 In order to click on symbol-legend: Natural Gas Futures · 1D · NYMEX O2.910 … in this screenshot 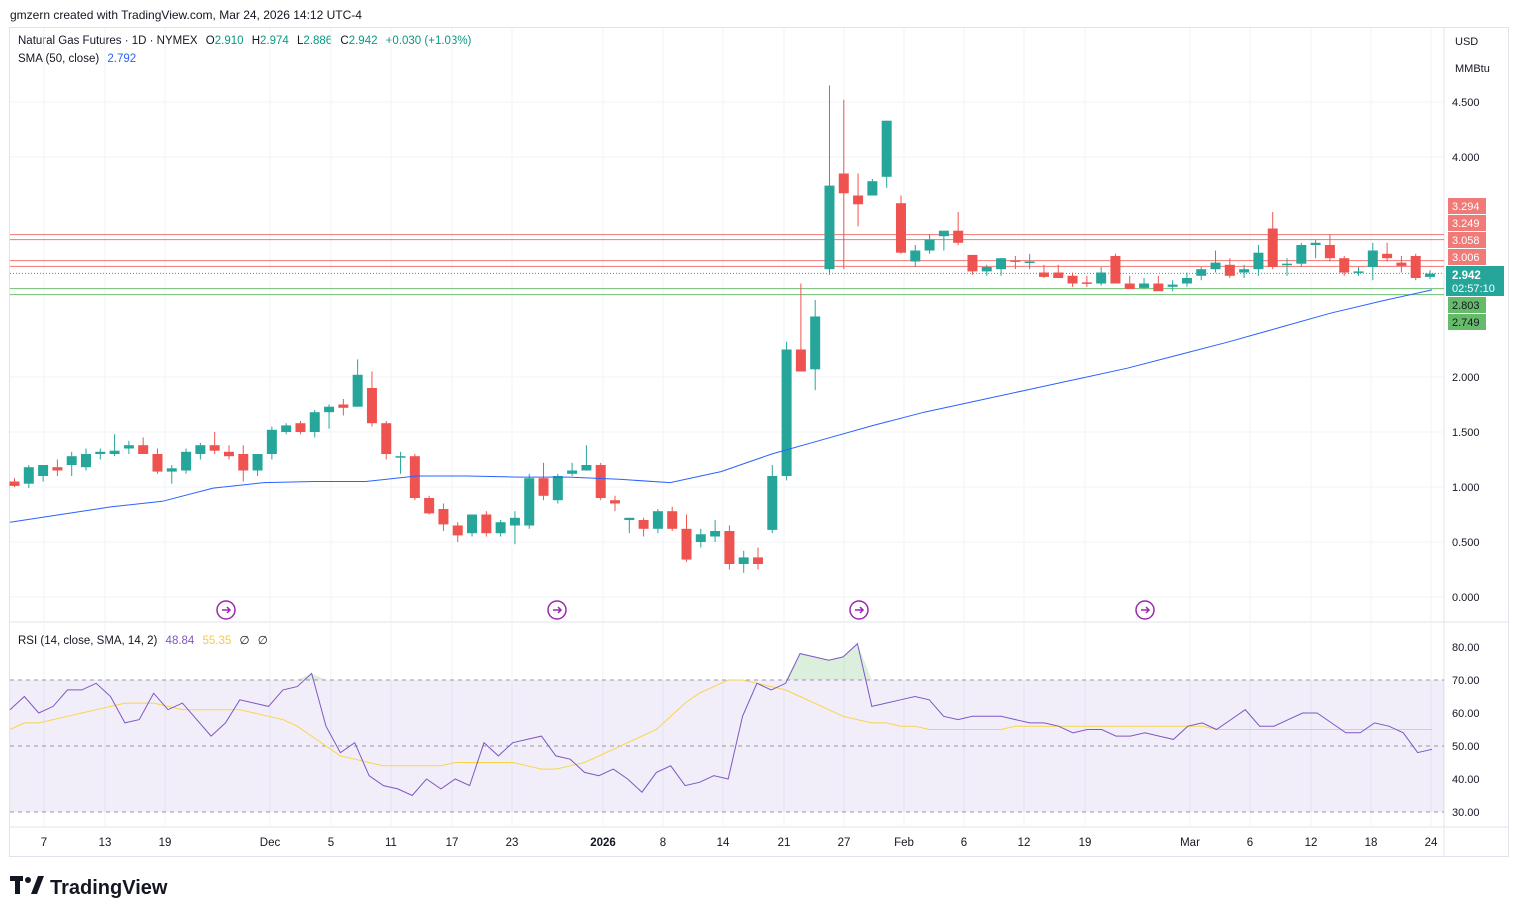, I will do `click(247, 41)`.